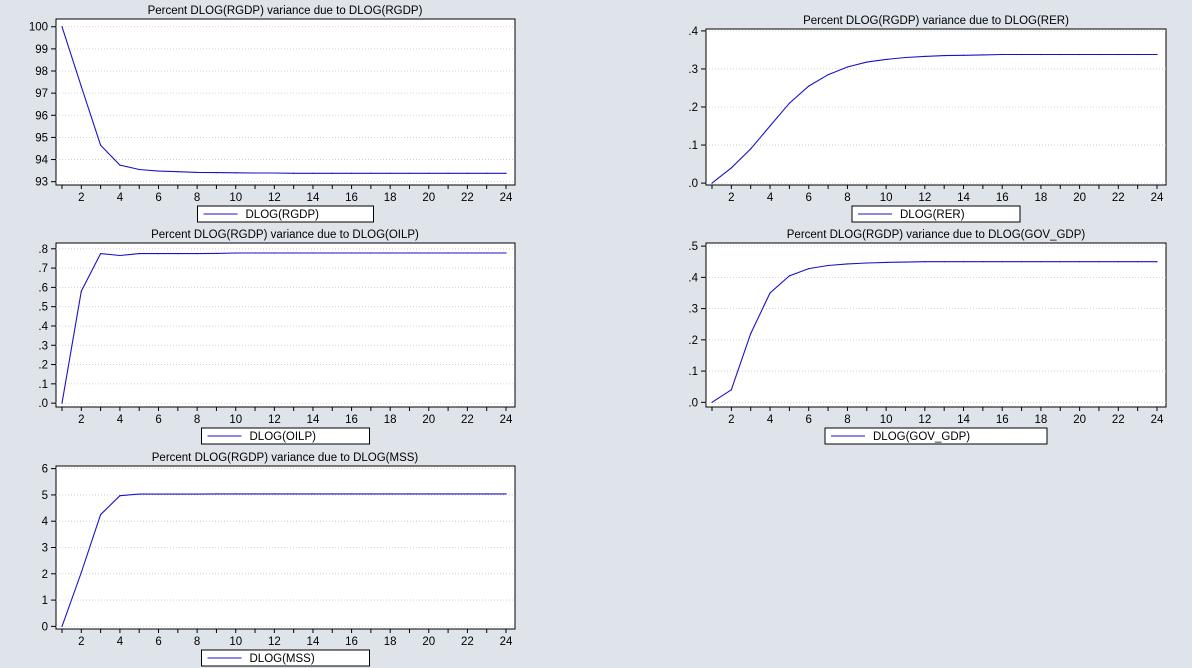  Describe the element at coordinates (390, 642) in the screenshot. I see `x-tick-label: 18` at that location.